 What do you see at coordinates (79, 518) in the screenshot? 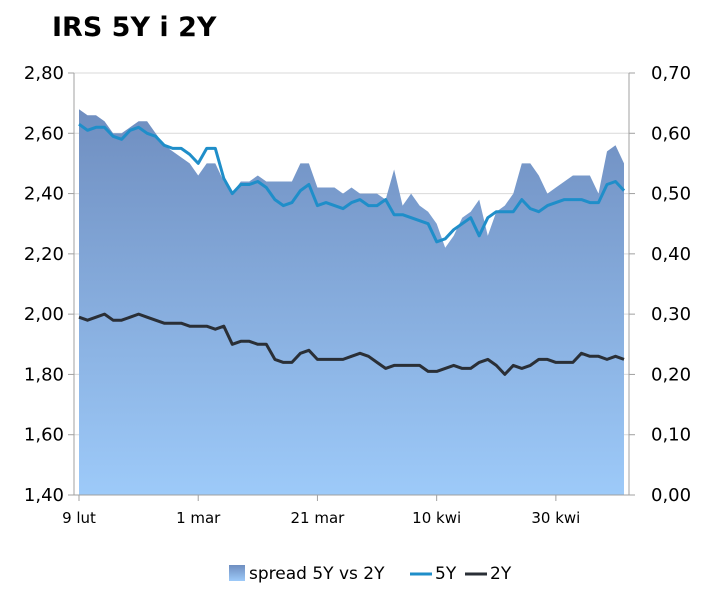
I see `x-tick-label: 9 lut` at bounding box center [79, 518].